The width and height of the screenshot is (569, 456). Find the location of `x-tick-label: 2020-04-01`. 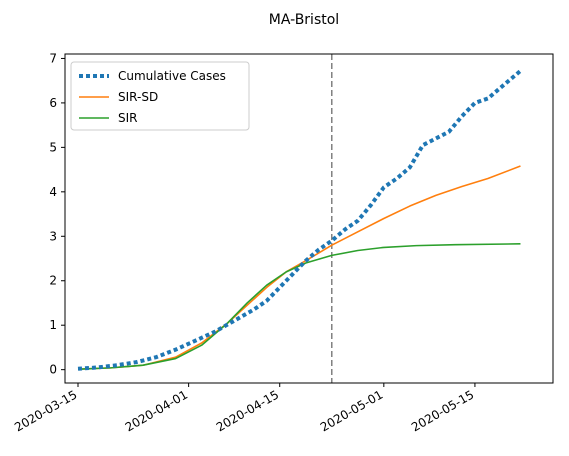

x-tick-label: 2020-04-01 is located at coordinates (156, 410).